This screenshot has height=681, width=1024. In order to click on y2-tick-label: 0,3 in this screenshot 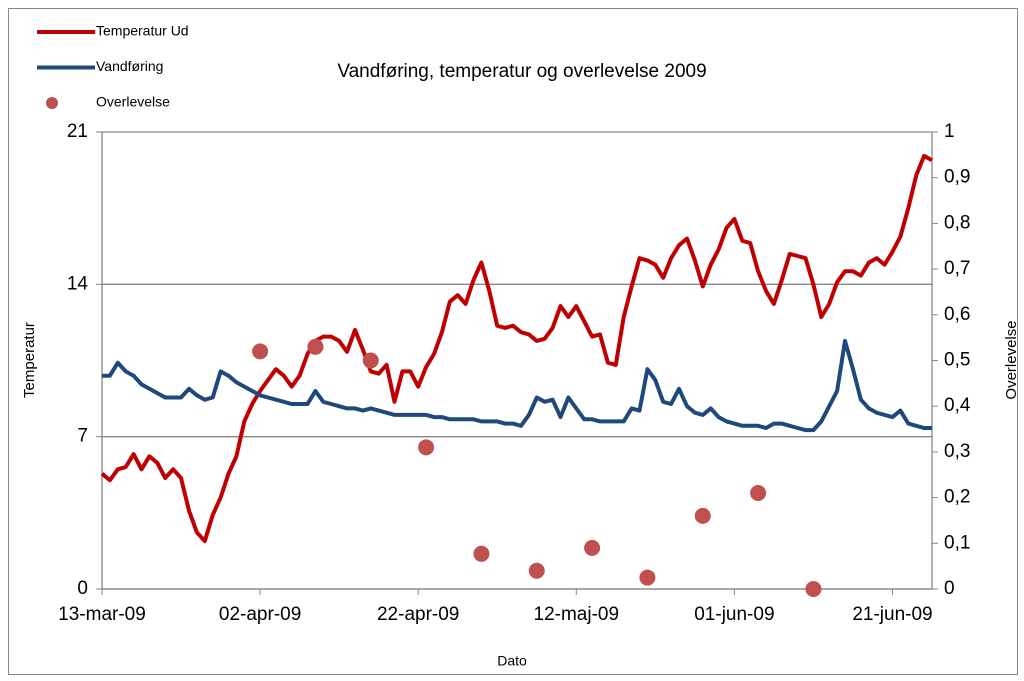, I will do `click(957, 451)`.